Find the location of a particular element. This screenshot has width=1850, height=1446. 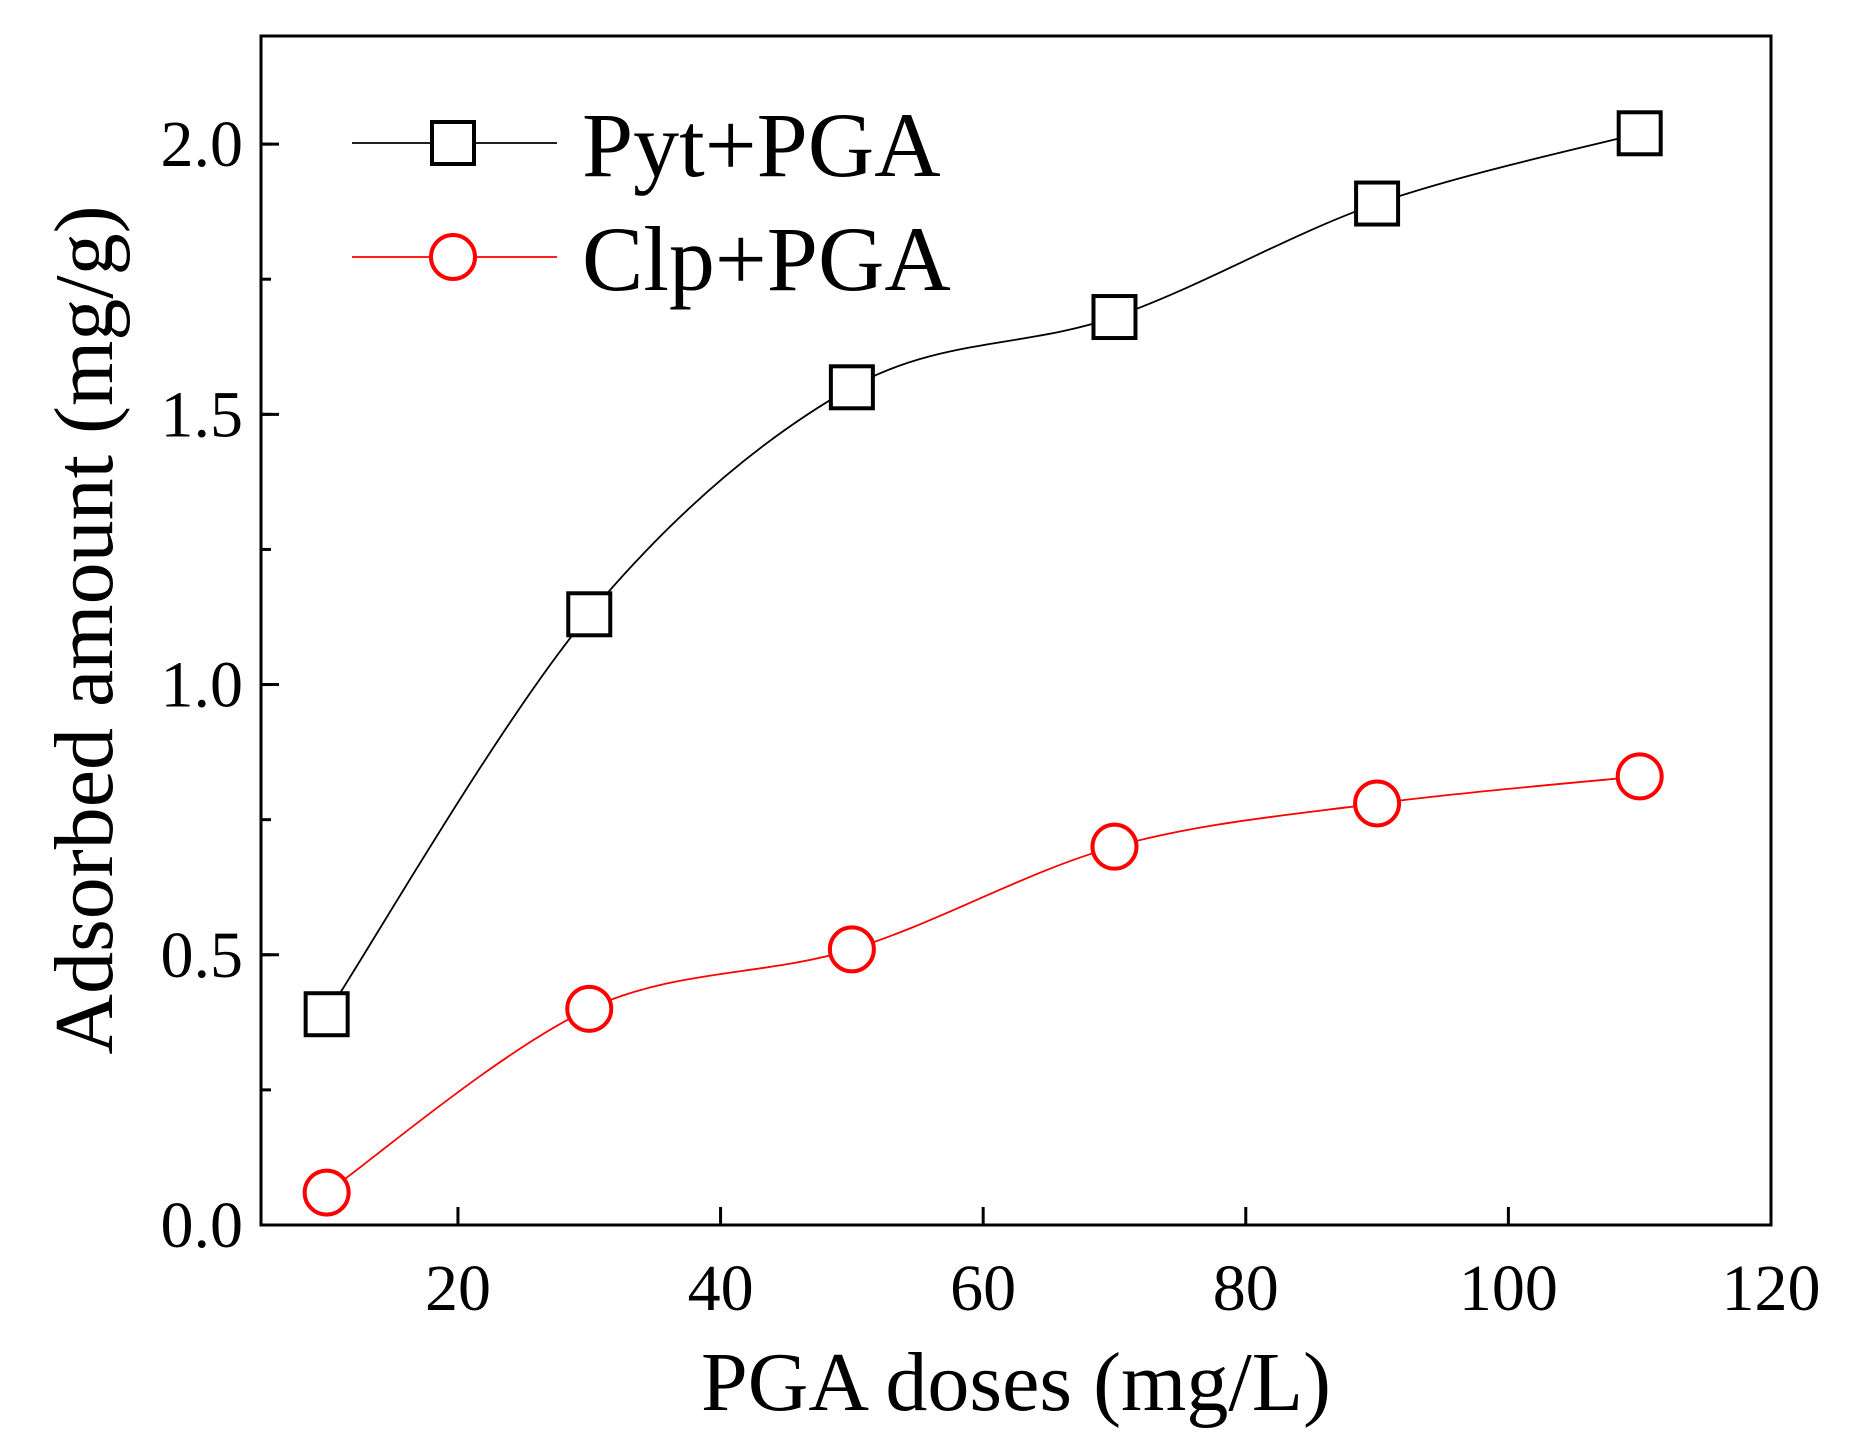

x-tick-label: 20 is located at coordinates (458, 1288).